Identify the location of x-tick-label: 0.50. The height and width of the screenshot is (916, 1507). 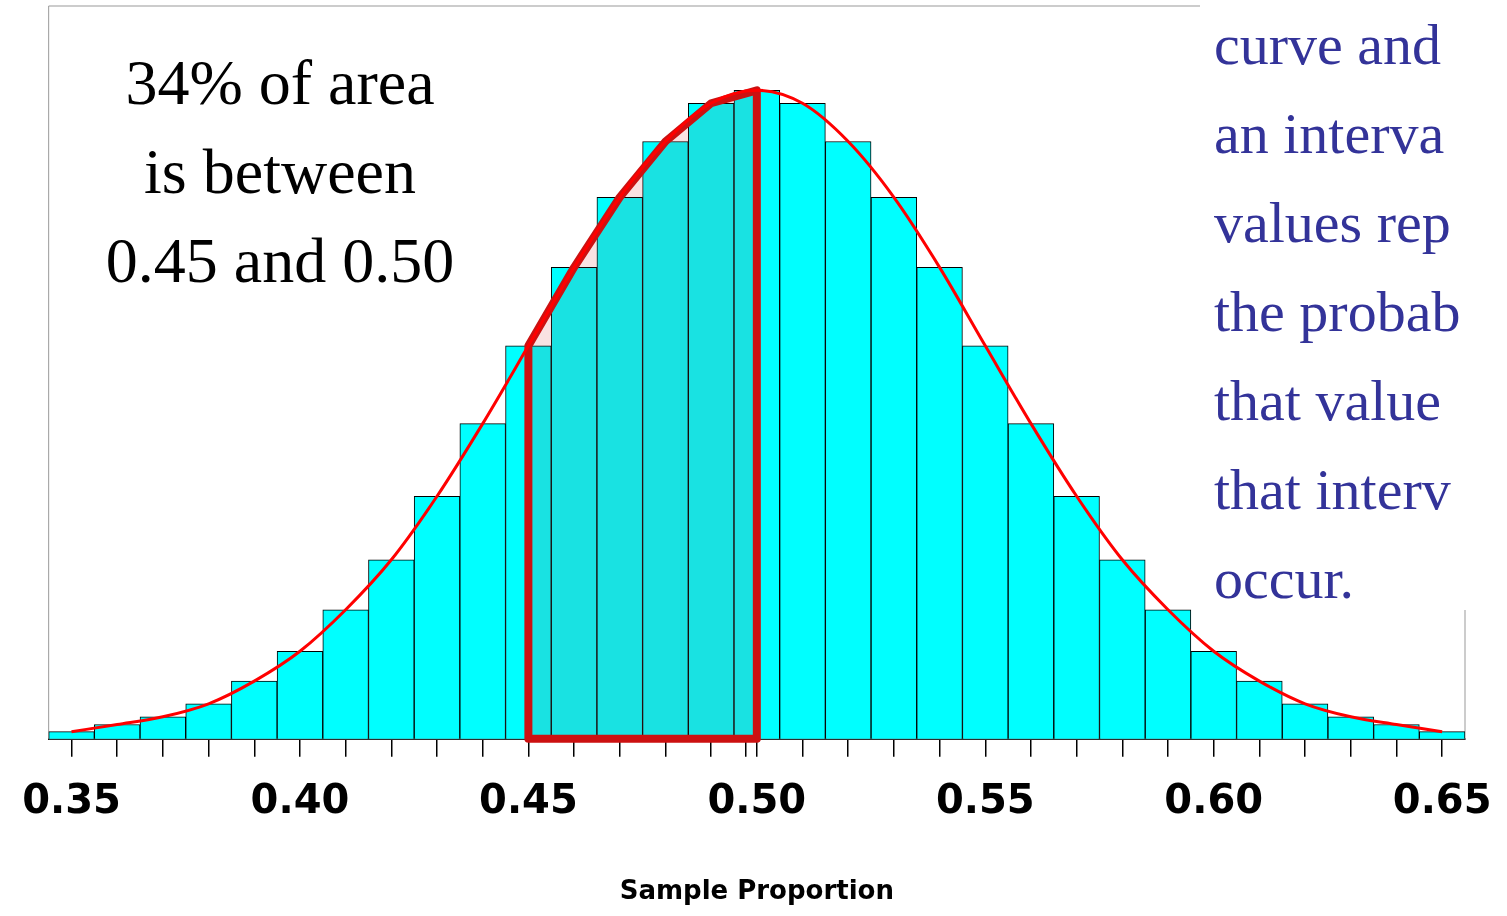
(757, 799).